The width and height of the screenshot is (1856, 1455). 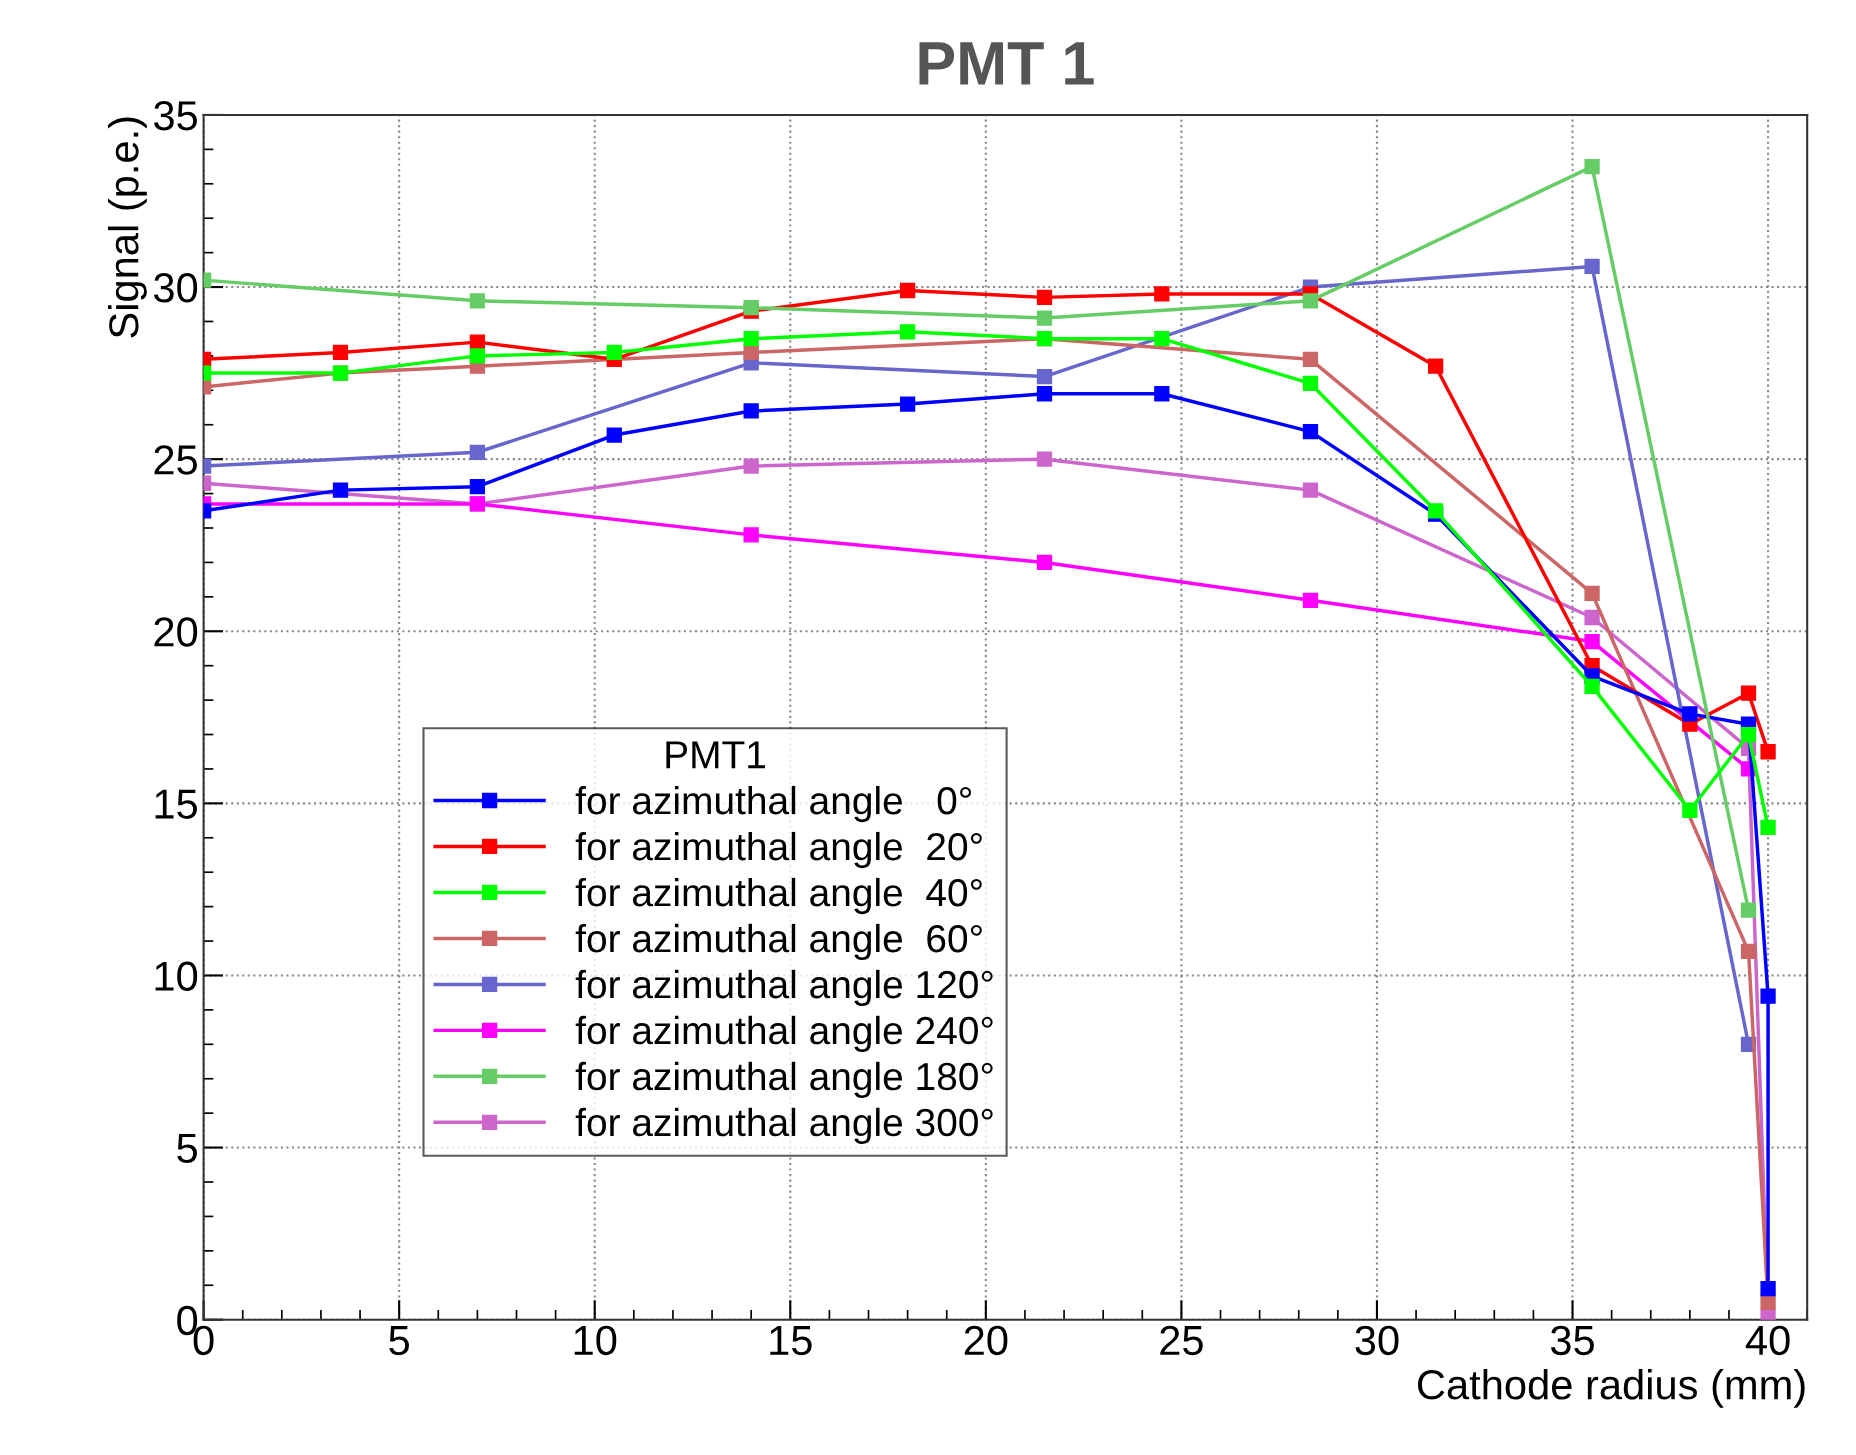 What do you see at coordinates (175, 288) in the screenshot?
I see `y-tick-label: 30` at bounding box center [175, 288].